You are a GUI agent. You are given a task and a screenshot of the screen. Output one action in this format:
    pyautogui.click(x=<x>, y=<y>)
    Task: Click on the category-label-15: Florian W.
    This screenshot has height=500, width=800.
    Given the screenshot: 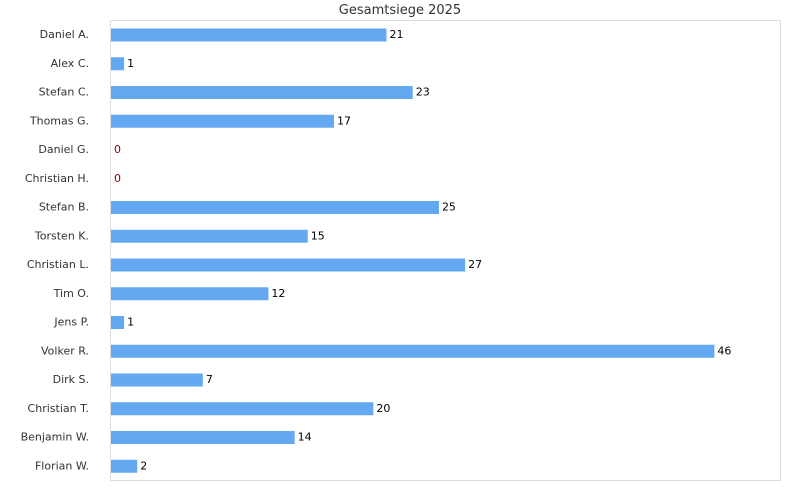 What is the action you would take?
    pyautogui.click(x=62, y=465)
    